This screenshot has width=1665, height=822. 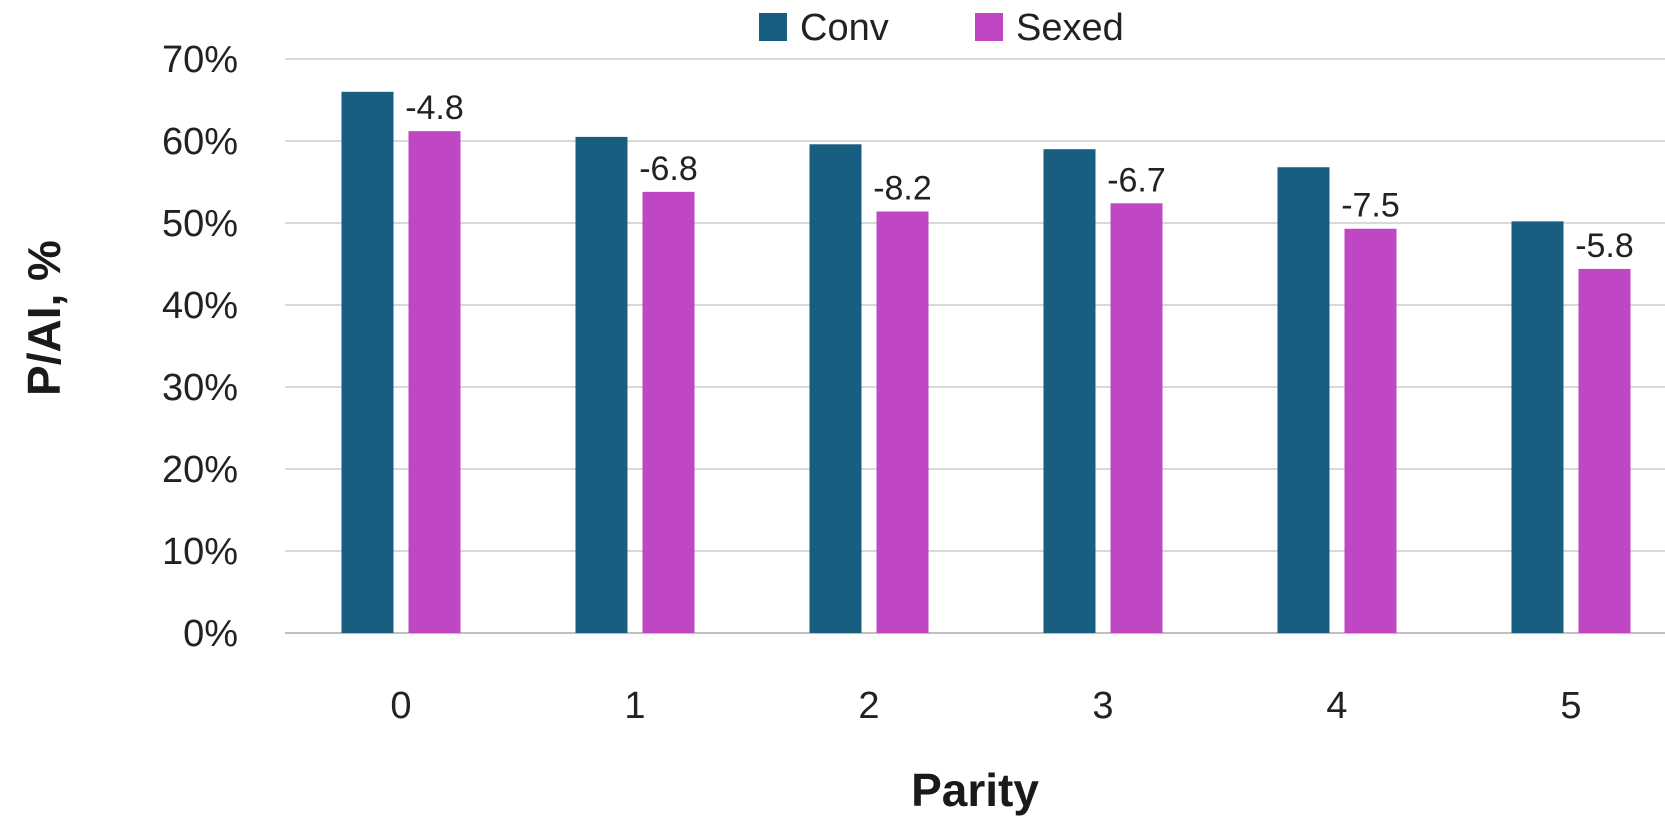 I want to click on data-label-3: -6.7, so click(x=1136, y=180).